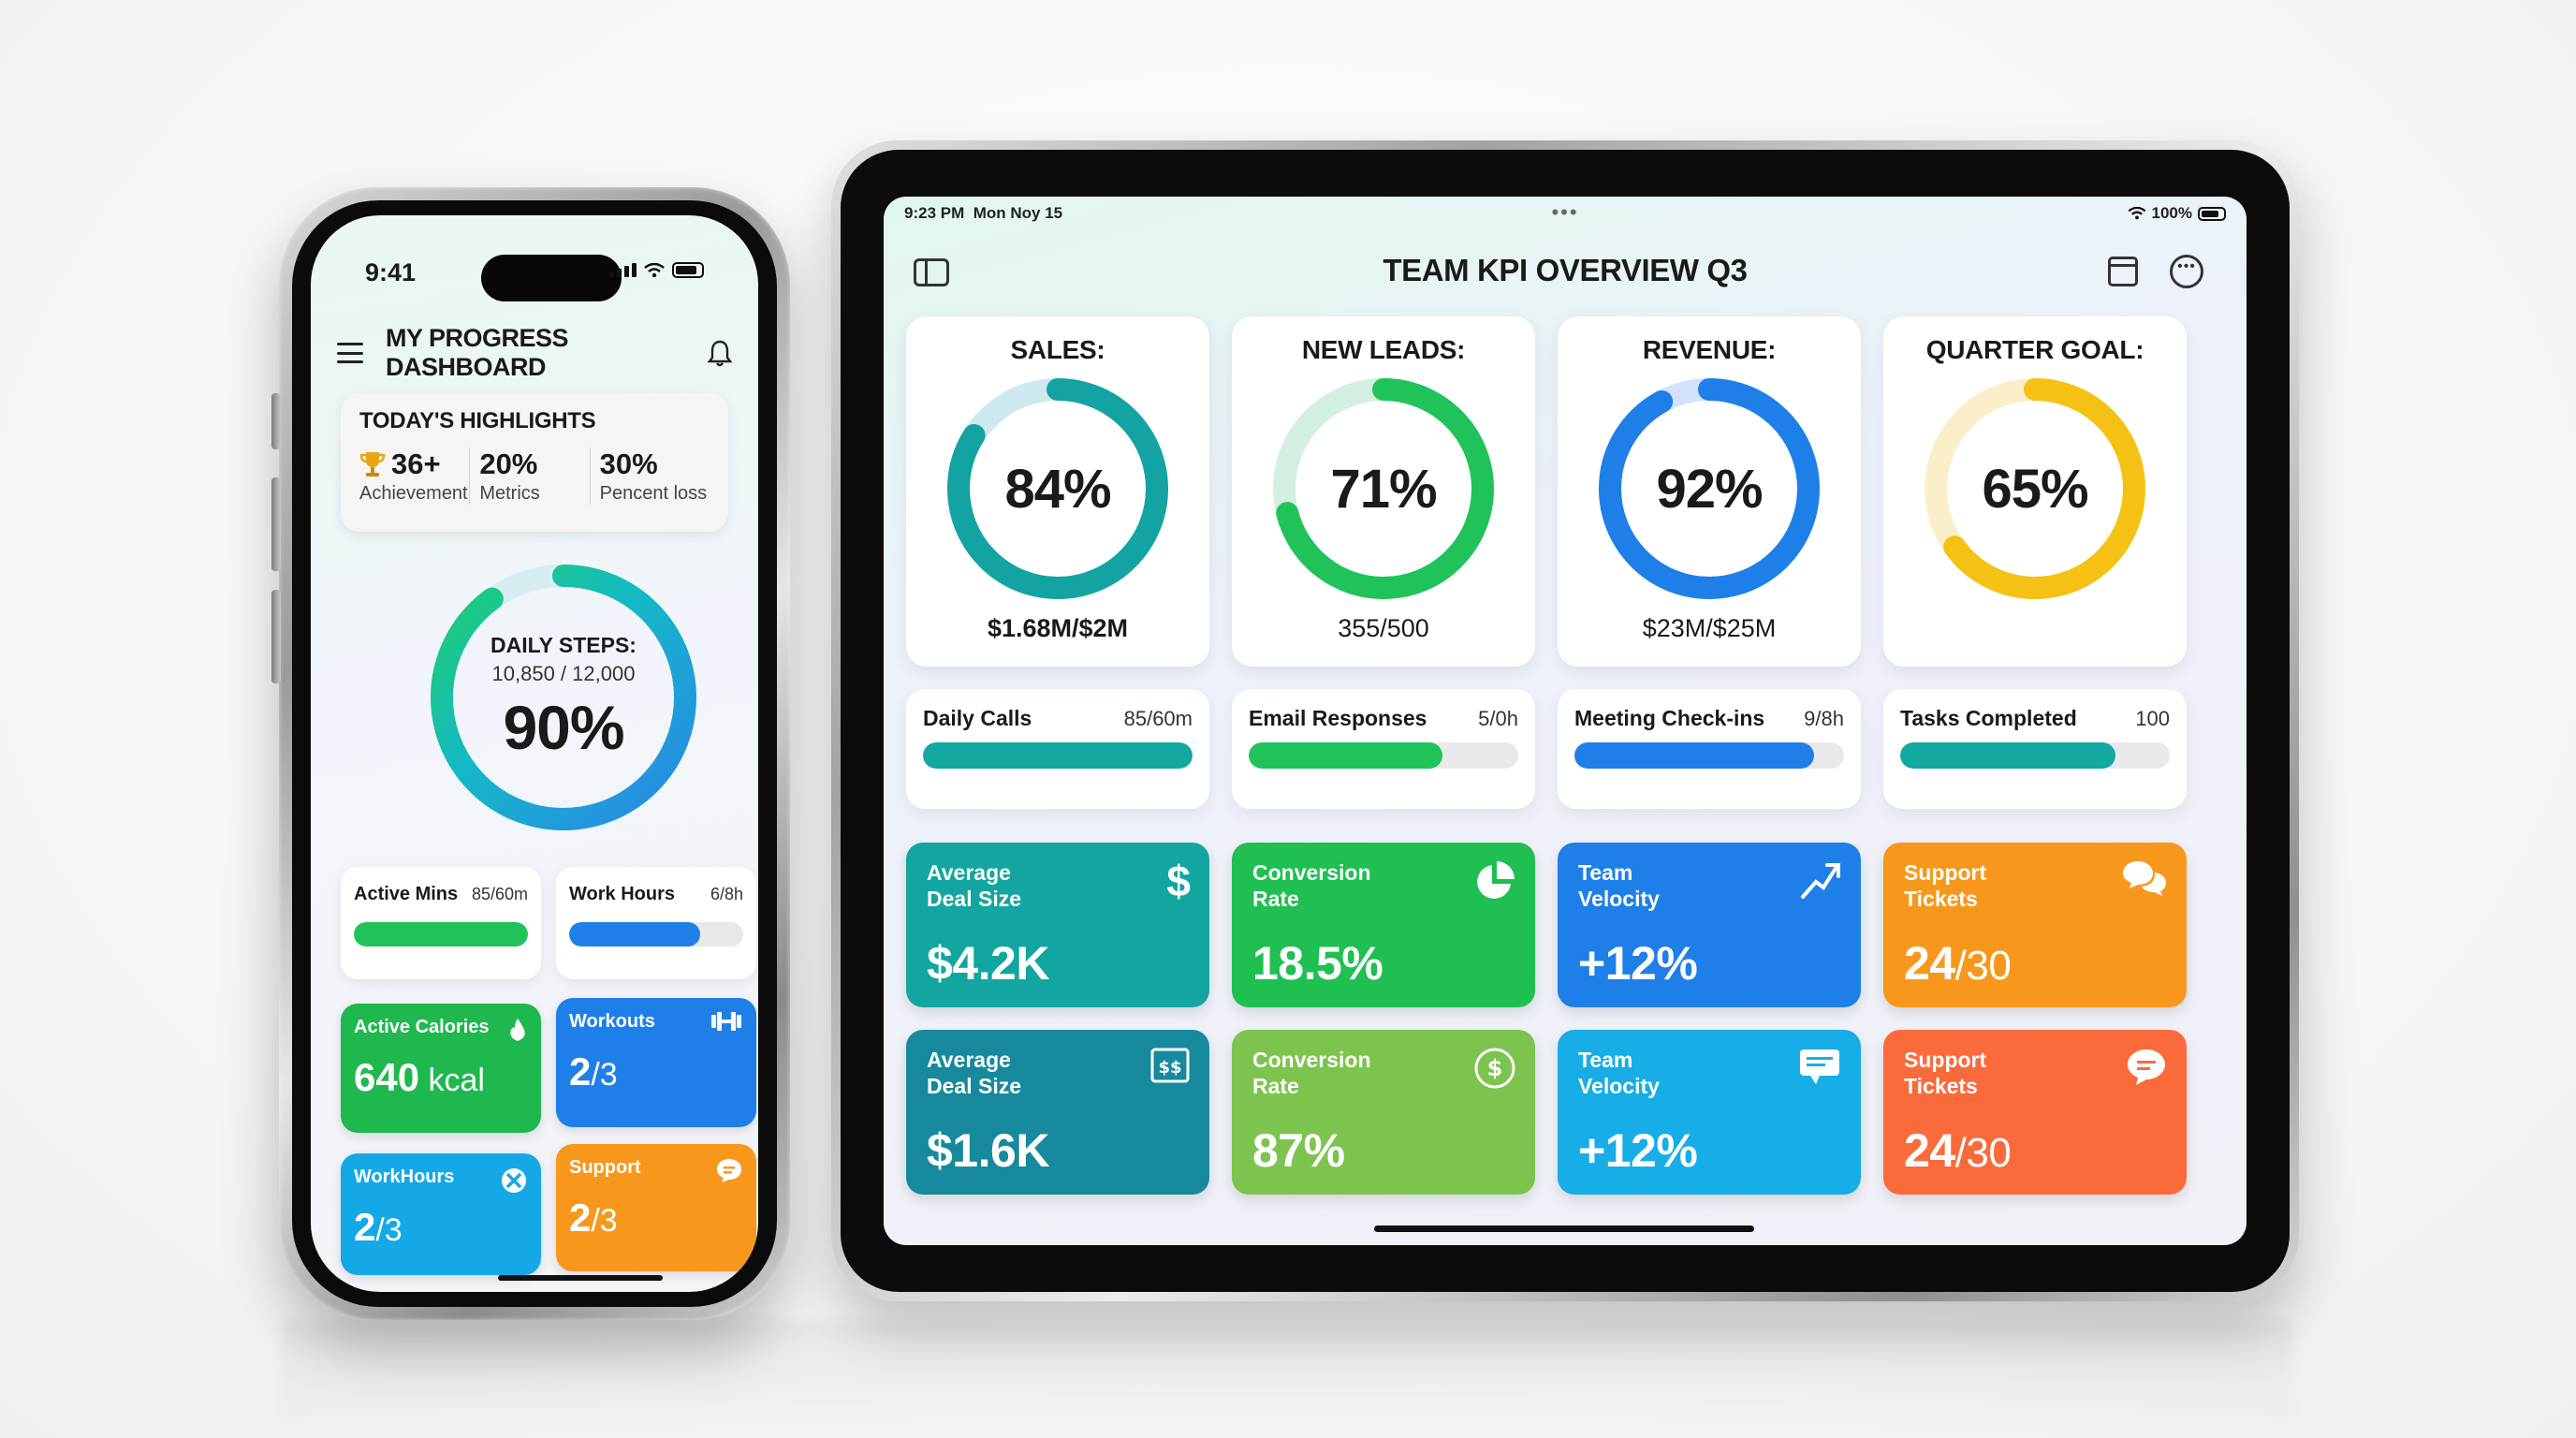  What do you see at coordinates (934, 213) in the screenshot?
I see `status-time: 9:23 PM` at bounding box center [934, 213].